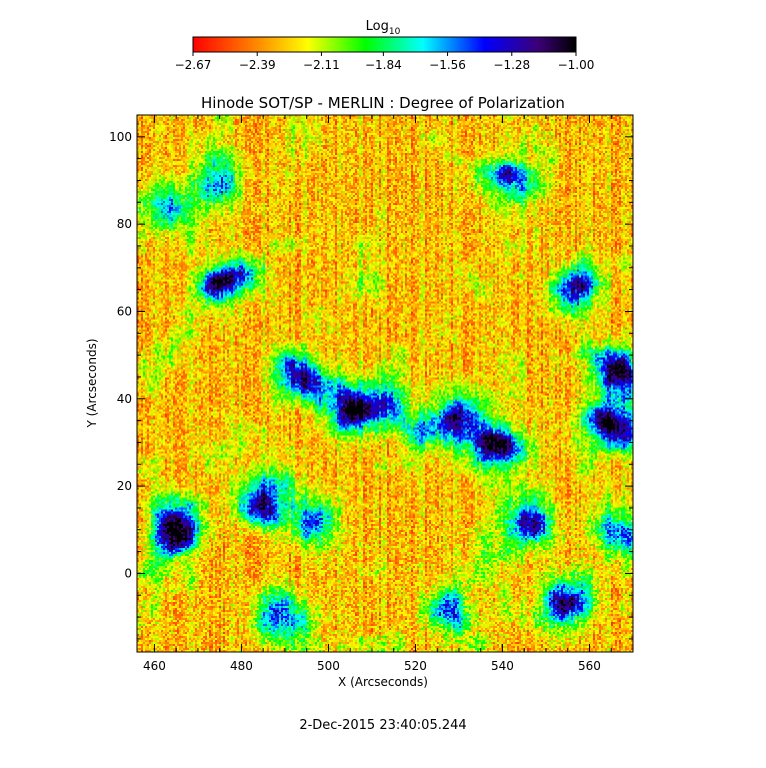 This screenshot has width=766, height=768. Describe the element at coordinates (193, 65) in the screenshot. I see `colorbar-tick-label: −2.67` at that location.